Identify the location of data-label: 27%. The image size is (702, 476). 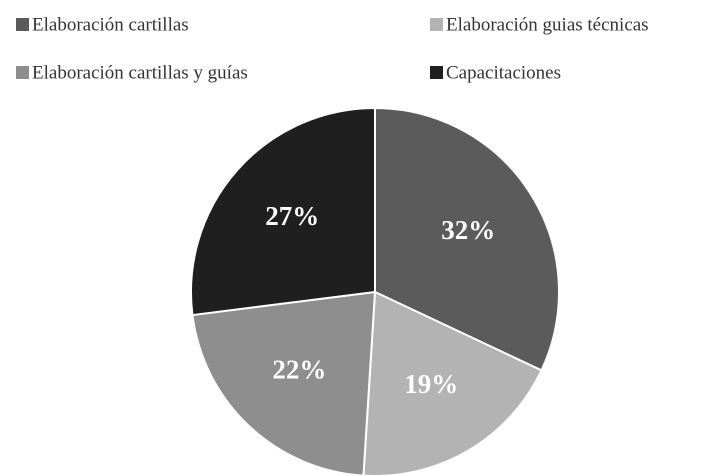
(292, 216).